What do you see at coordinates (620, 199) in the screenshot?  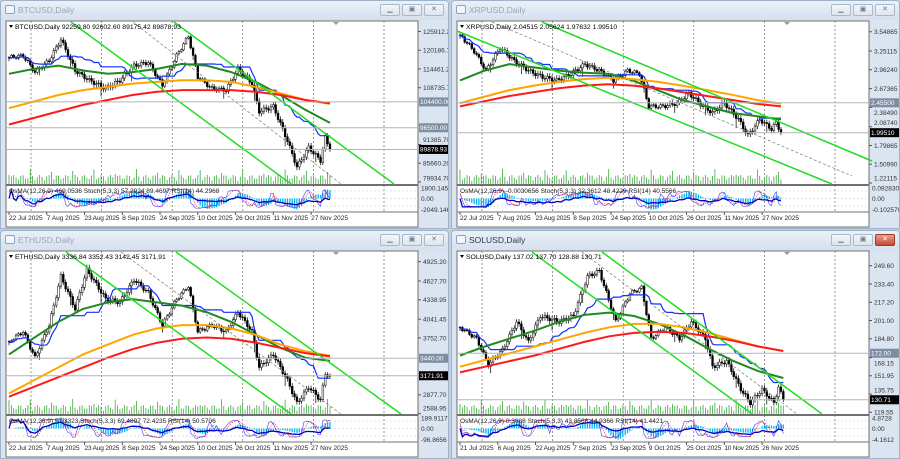 I see `stochastic-main-line` at bounding box center [620, 199].